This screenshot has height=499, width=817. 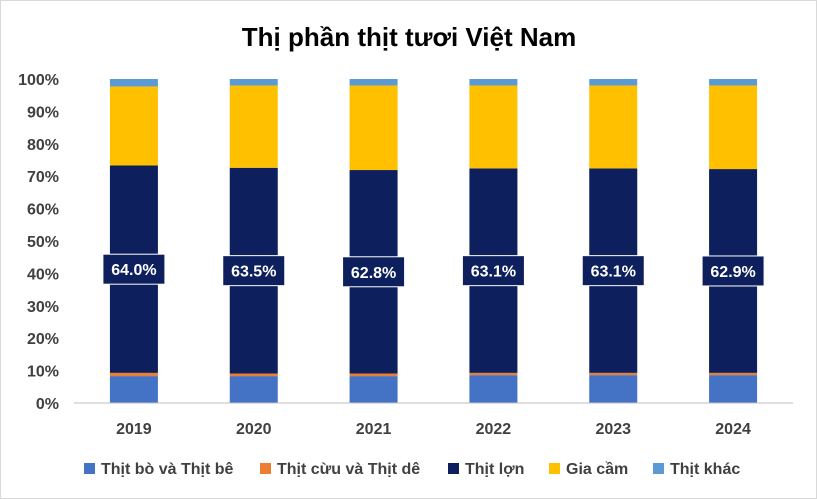 What do you see at coordinates (47, 404) in the screenshot?
I see `y-tick-label: 0%` at bounding box center [47, 404].